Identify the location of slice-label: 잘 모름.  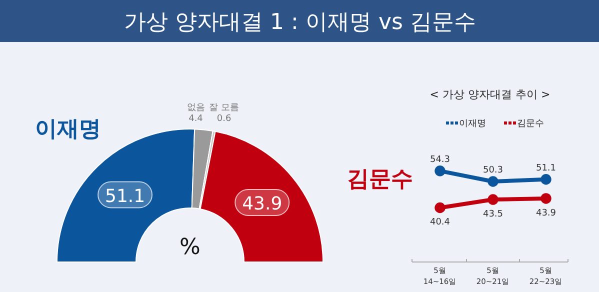
(224, 108).